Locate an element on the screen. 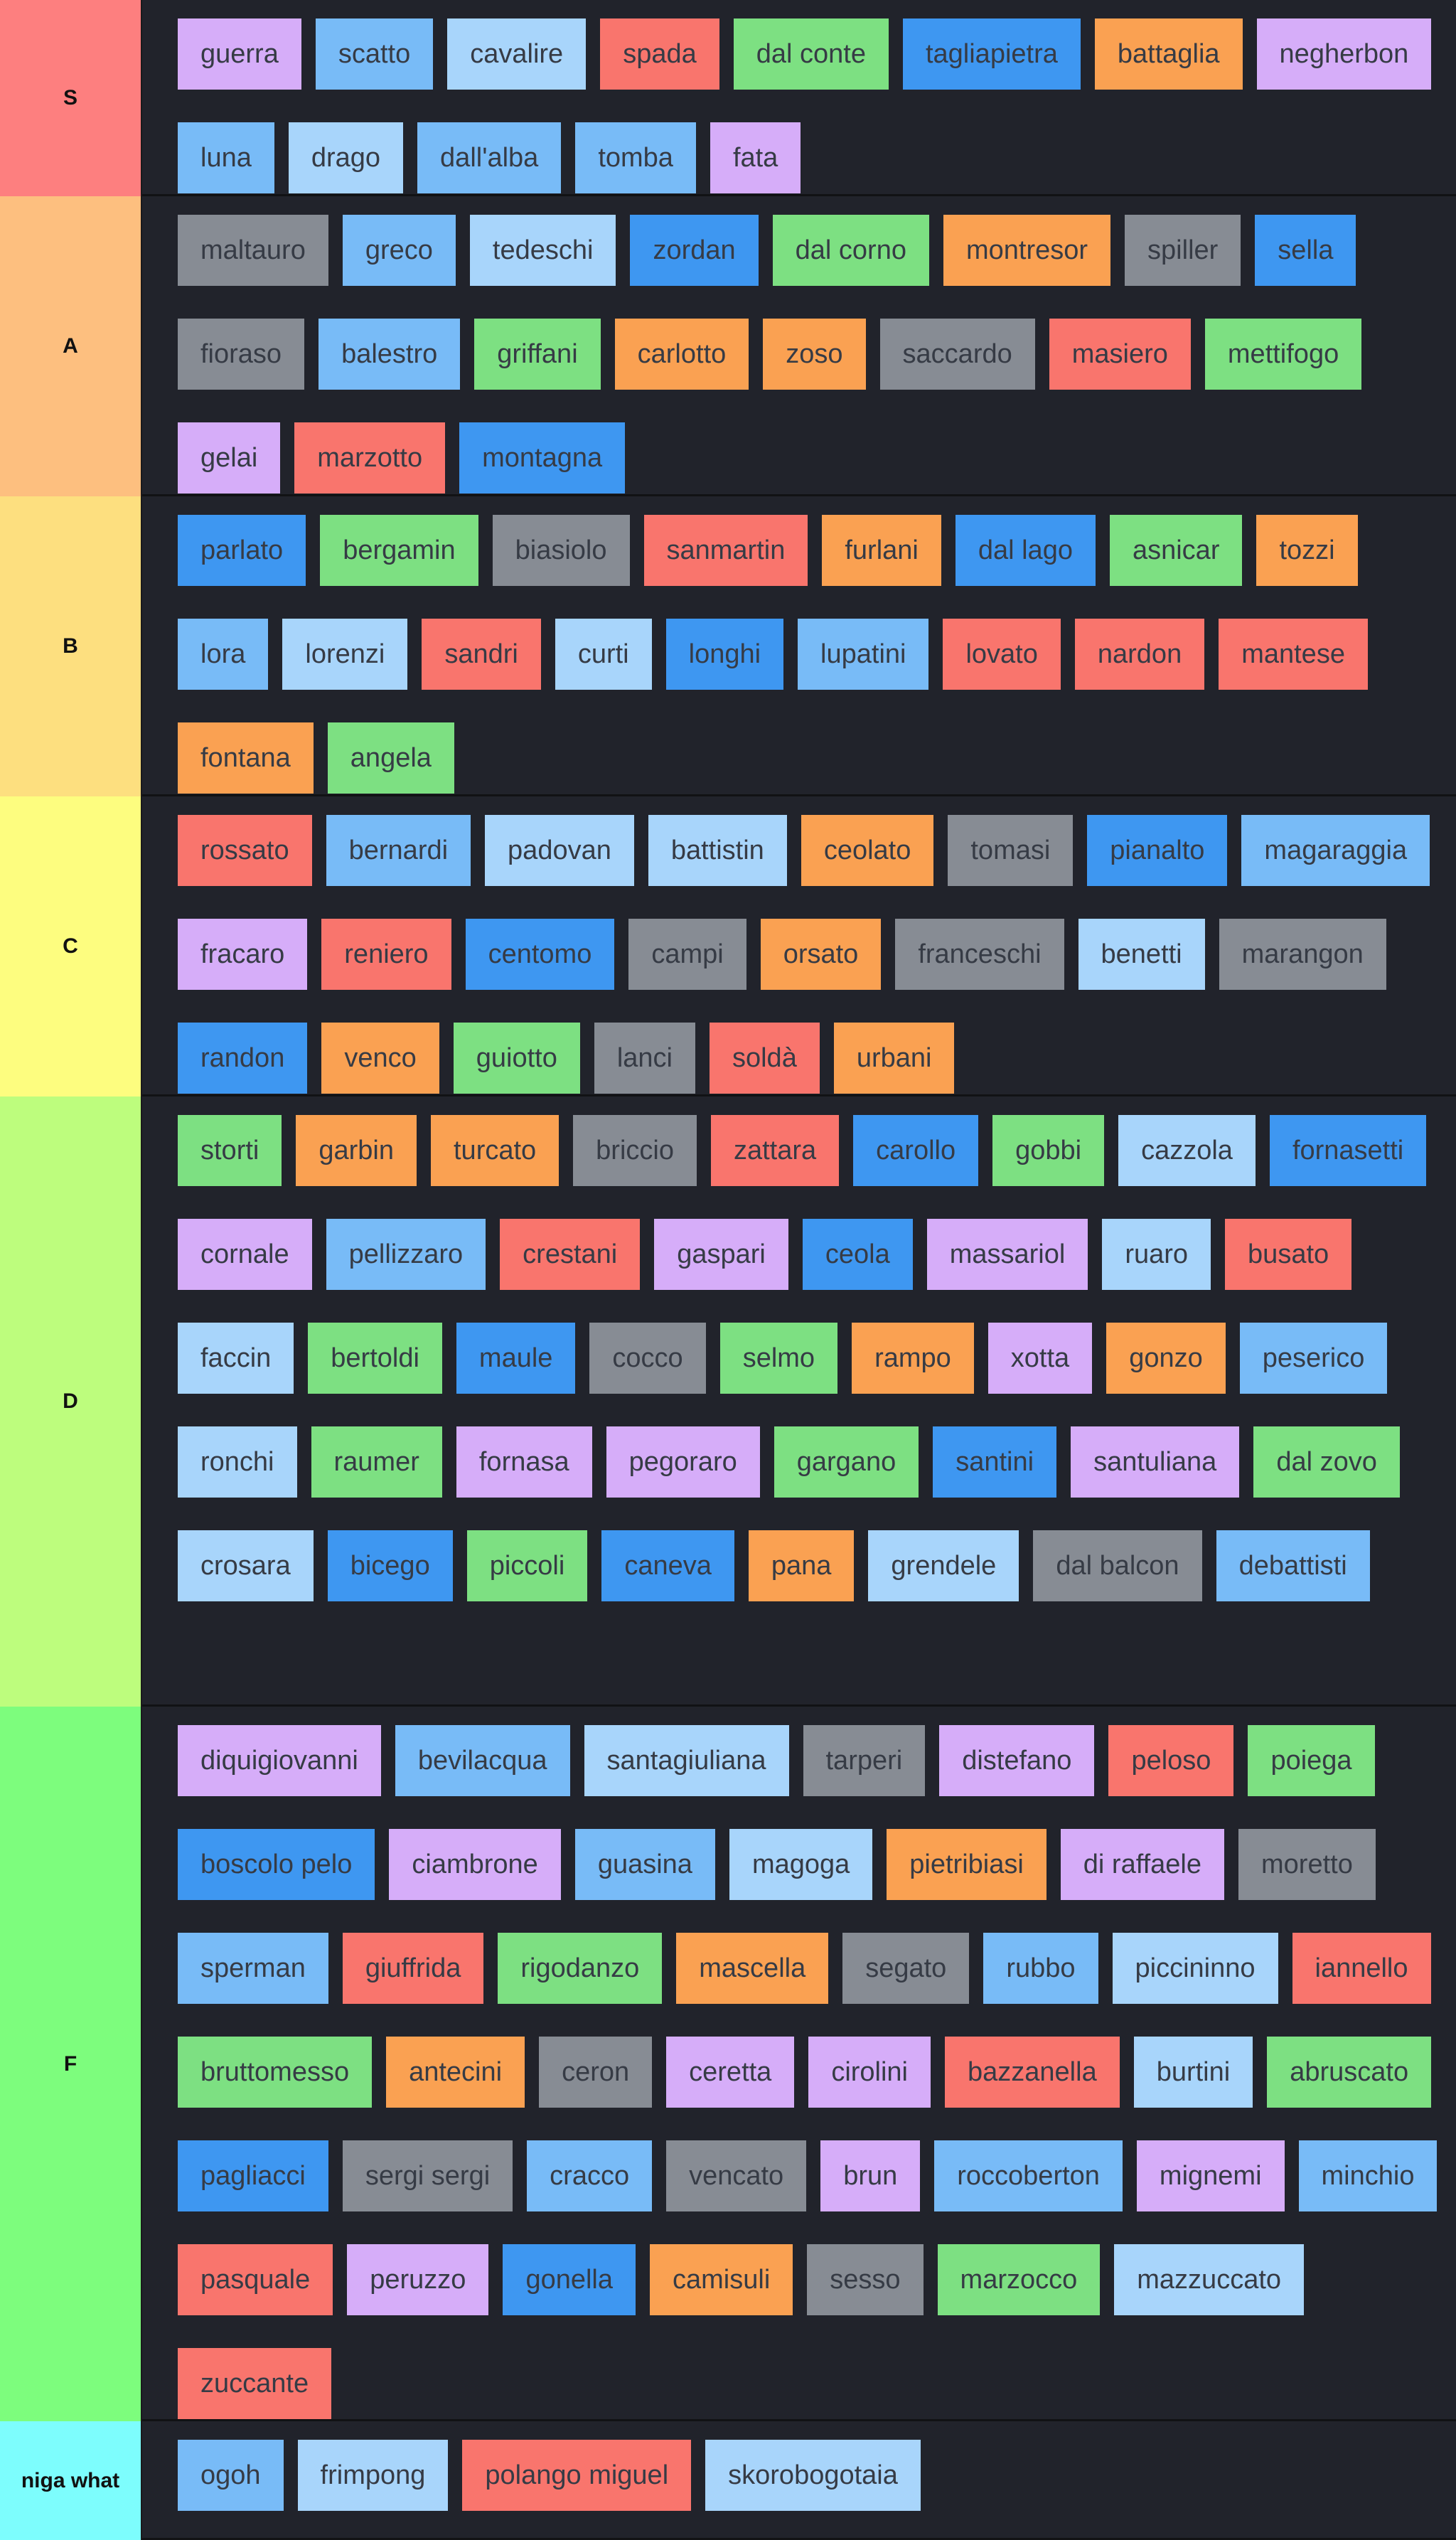 Image resolution: width=1456 pixels, height=2540 pixels. tier-item: guiotto is located at coordinates (516, 1058).